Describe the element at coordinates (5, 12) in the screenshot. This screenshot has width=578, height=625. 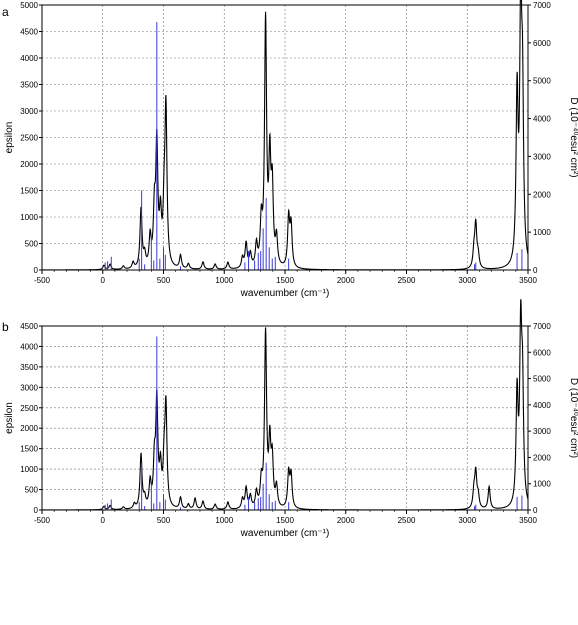
I see `panel-label: a` at that location.